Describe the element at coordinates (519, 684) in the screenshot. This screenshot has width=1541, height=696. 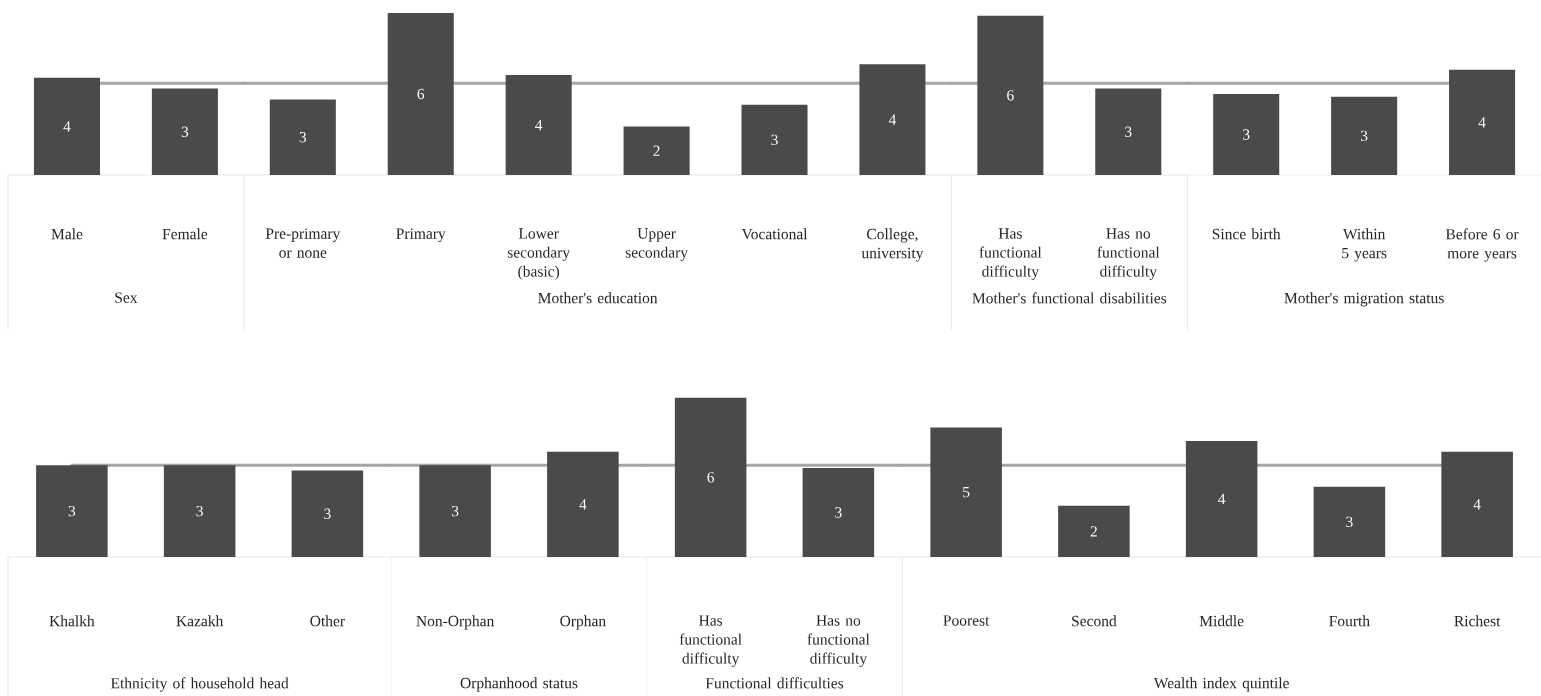
I see `x-axis-title: Orphanhood status` at that location.